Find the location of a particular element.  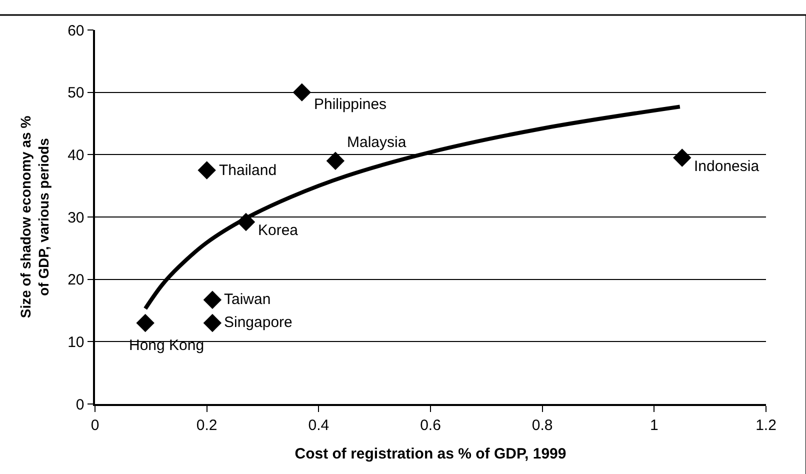

y-tick-label: 20 is located at coordinates (76, 280).